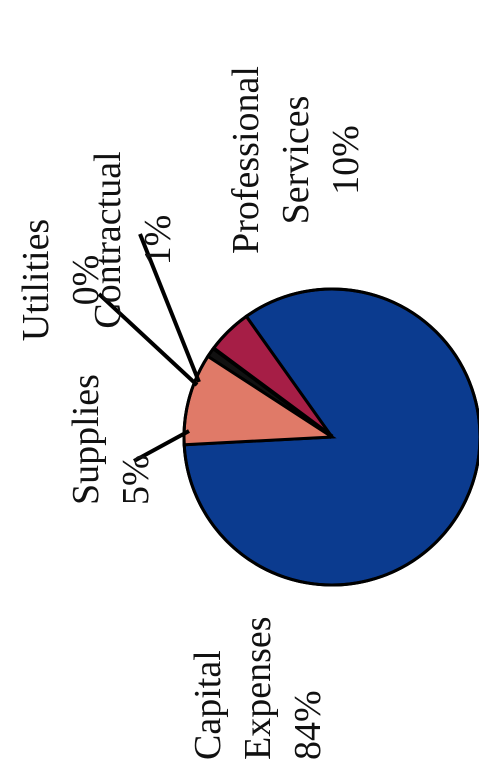 The width and height of the screenshot is (479, 759). Describe the element at coordinates (308, 724) in the screenshot. I see `slice-label-line: 84%` at that location.